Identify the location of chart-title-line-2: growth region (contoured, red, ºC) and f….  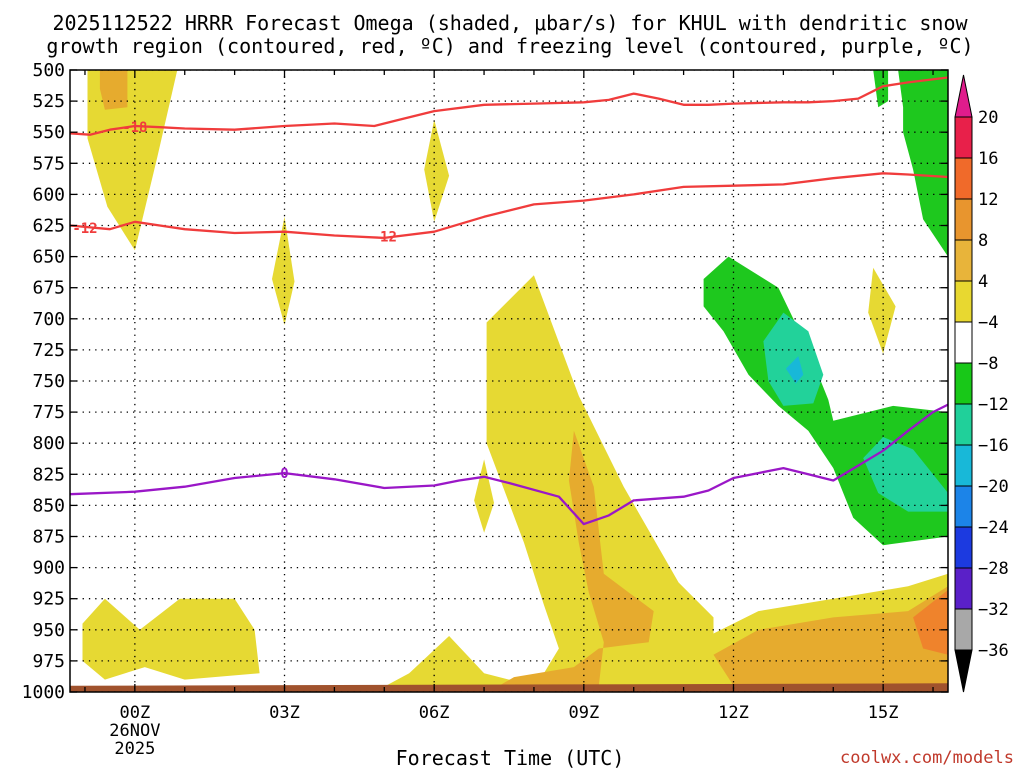
(509, 46).